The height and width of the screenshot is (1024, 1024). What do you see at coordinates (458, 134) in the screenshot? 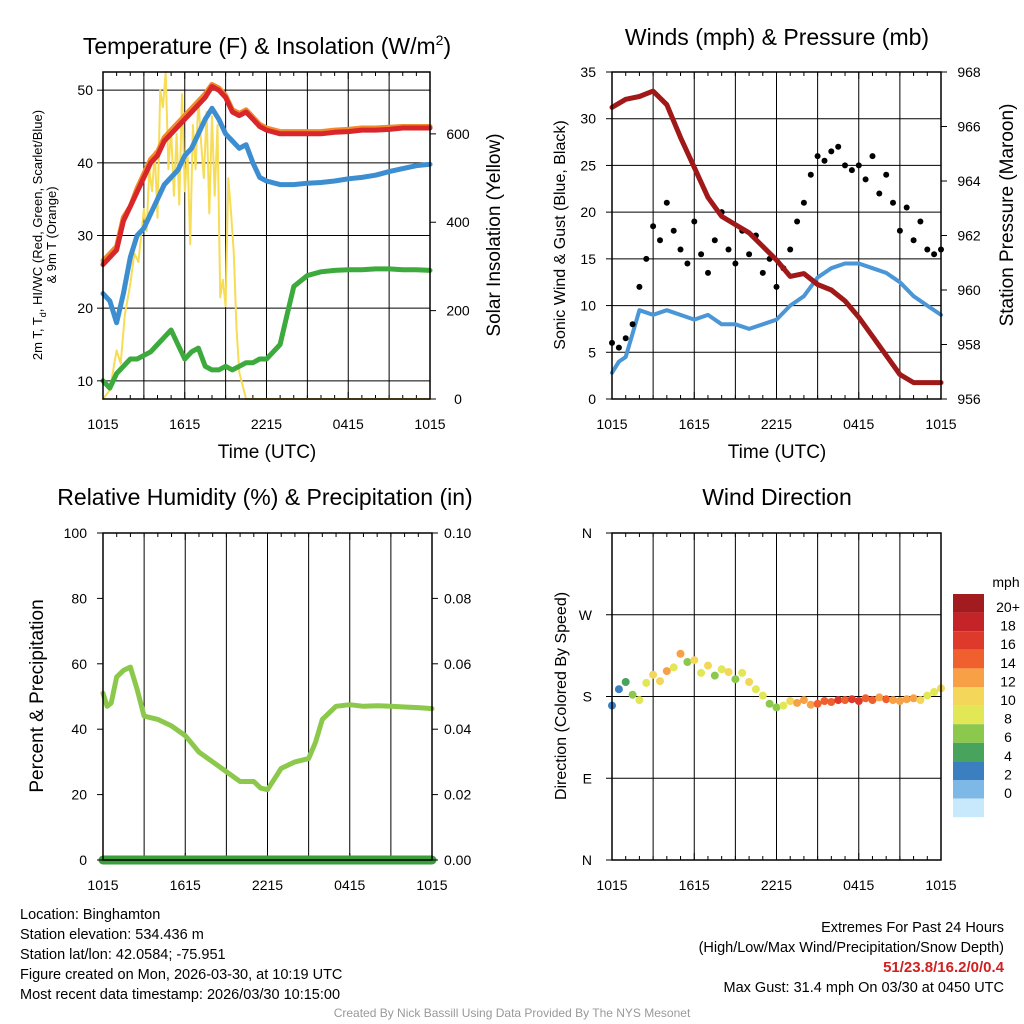
I see `y2-tick-label: 600` at bounding box center [458, 134].